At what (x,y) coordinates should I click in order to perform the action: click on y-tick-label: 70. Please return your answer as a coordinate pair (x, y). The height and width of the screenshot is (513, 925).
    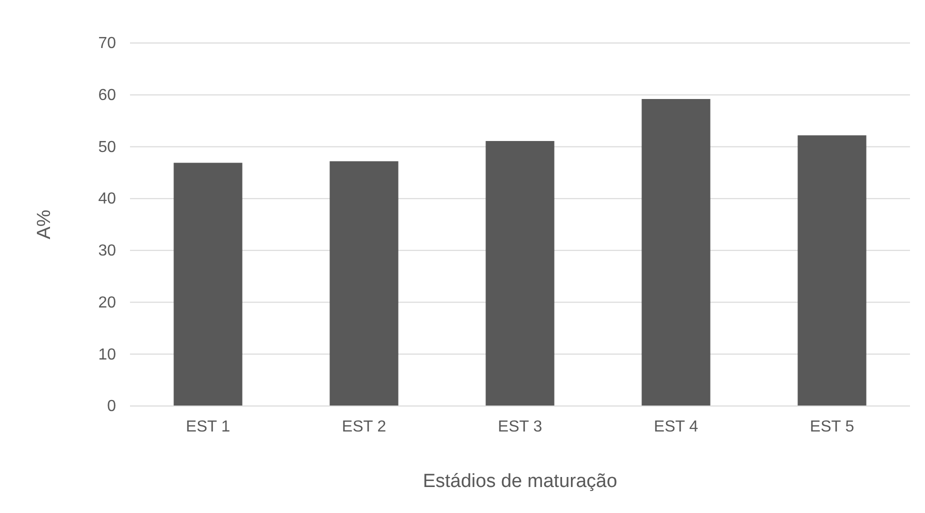
    Looking at the image, I should click on (107, 43).